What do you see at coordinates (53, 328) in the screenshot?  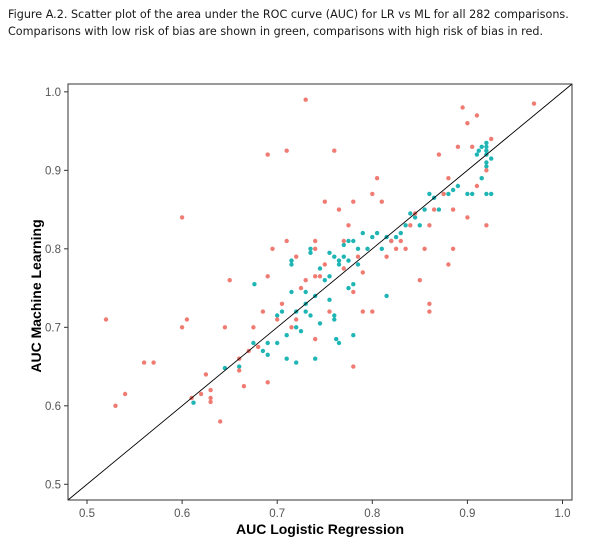 I see `y-tick-label-2: 0.7` at bounding box center [53, 328].